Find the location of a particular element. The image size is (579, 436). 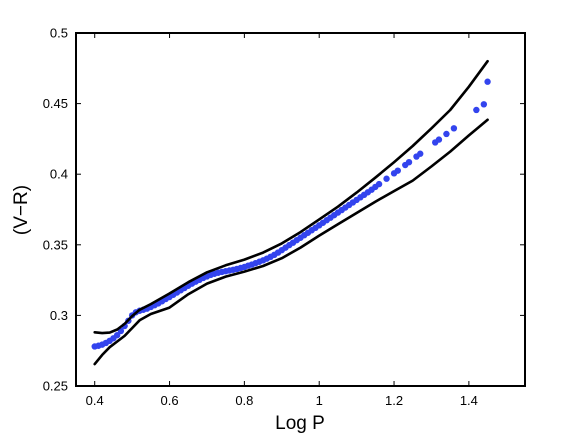

x-tick-label: 1.4 is located at coordinates (469, 400).